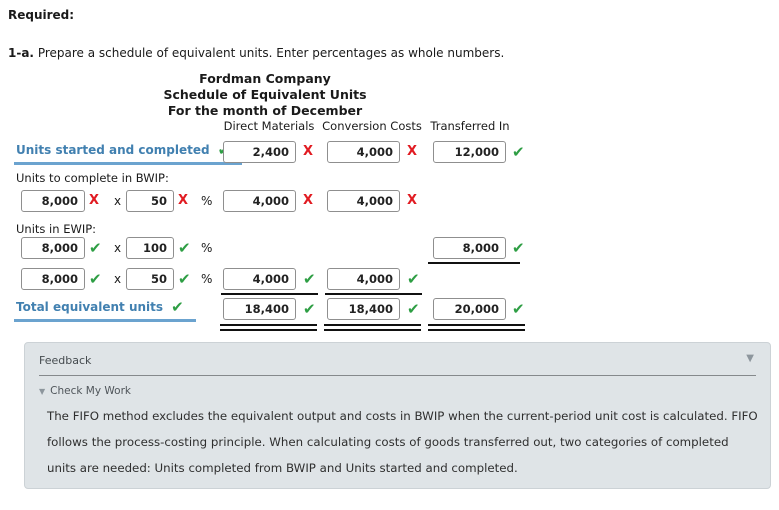  I want to click on report-name: Schedule of Equivalent Units, so click(265, 94).